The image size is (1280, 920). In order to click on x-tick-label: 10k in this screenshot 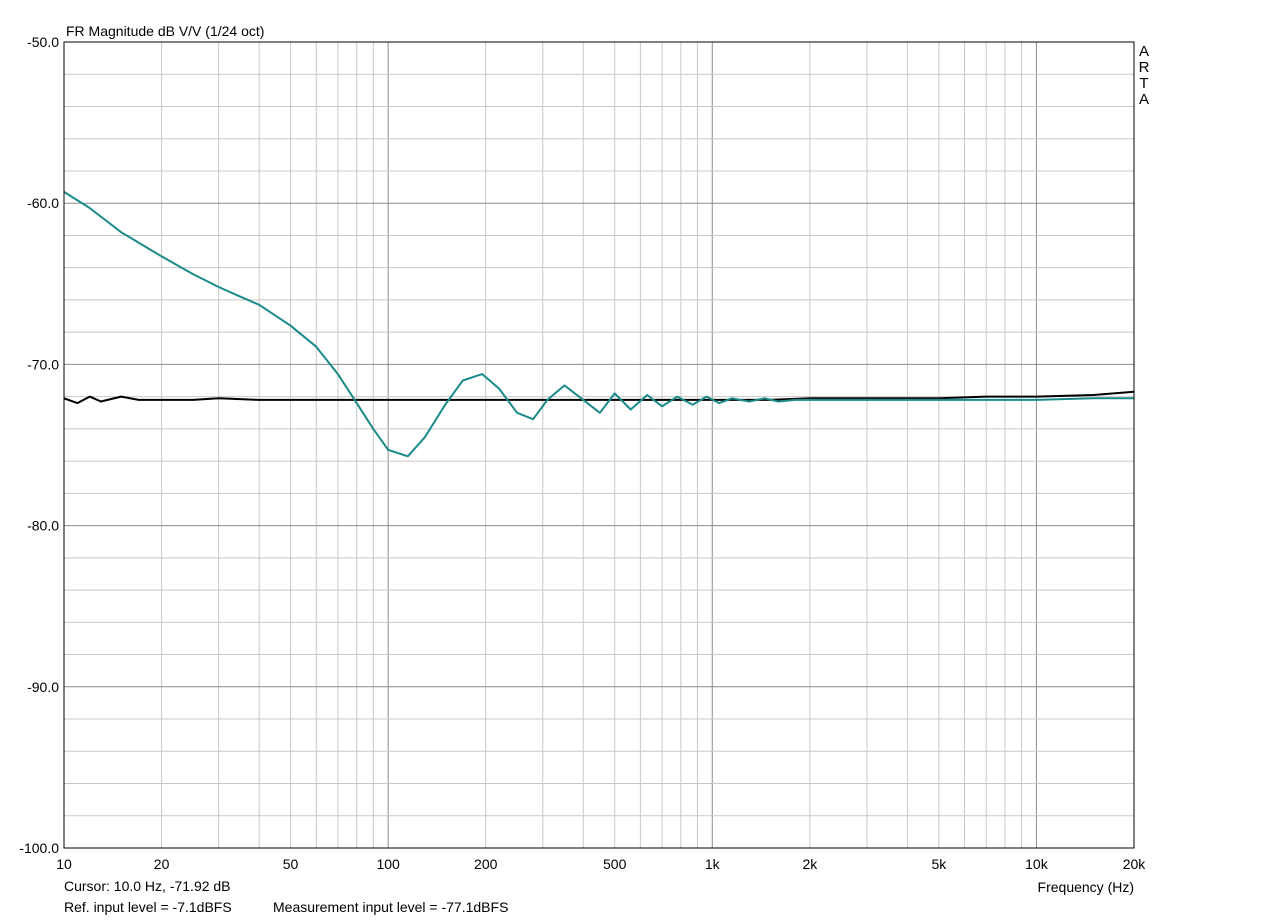, I will do `click(1037, 864)`.